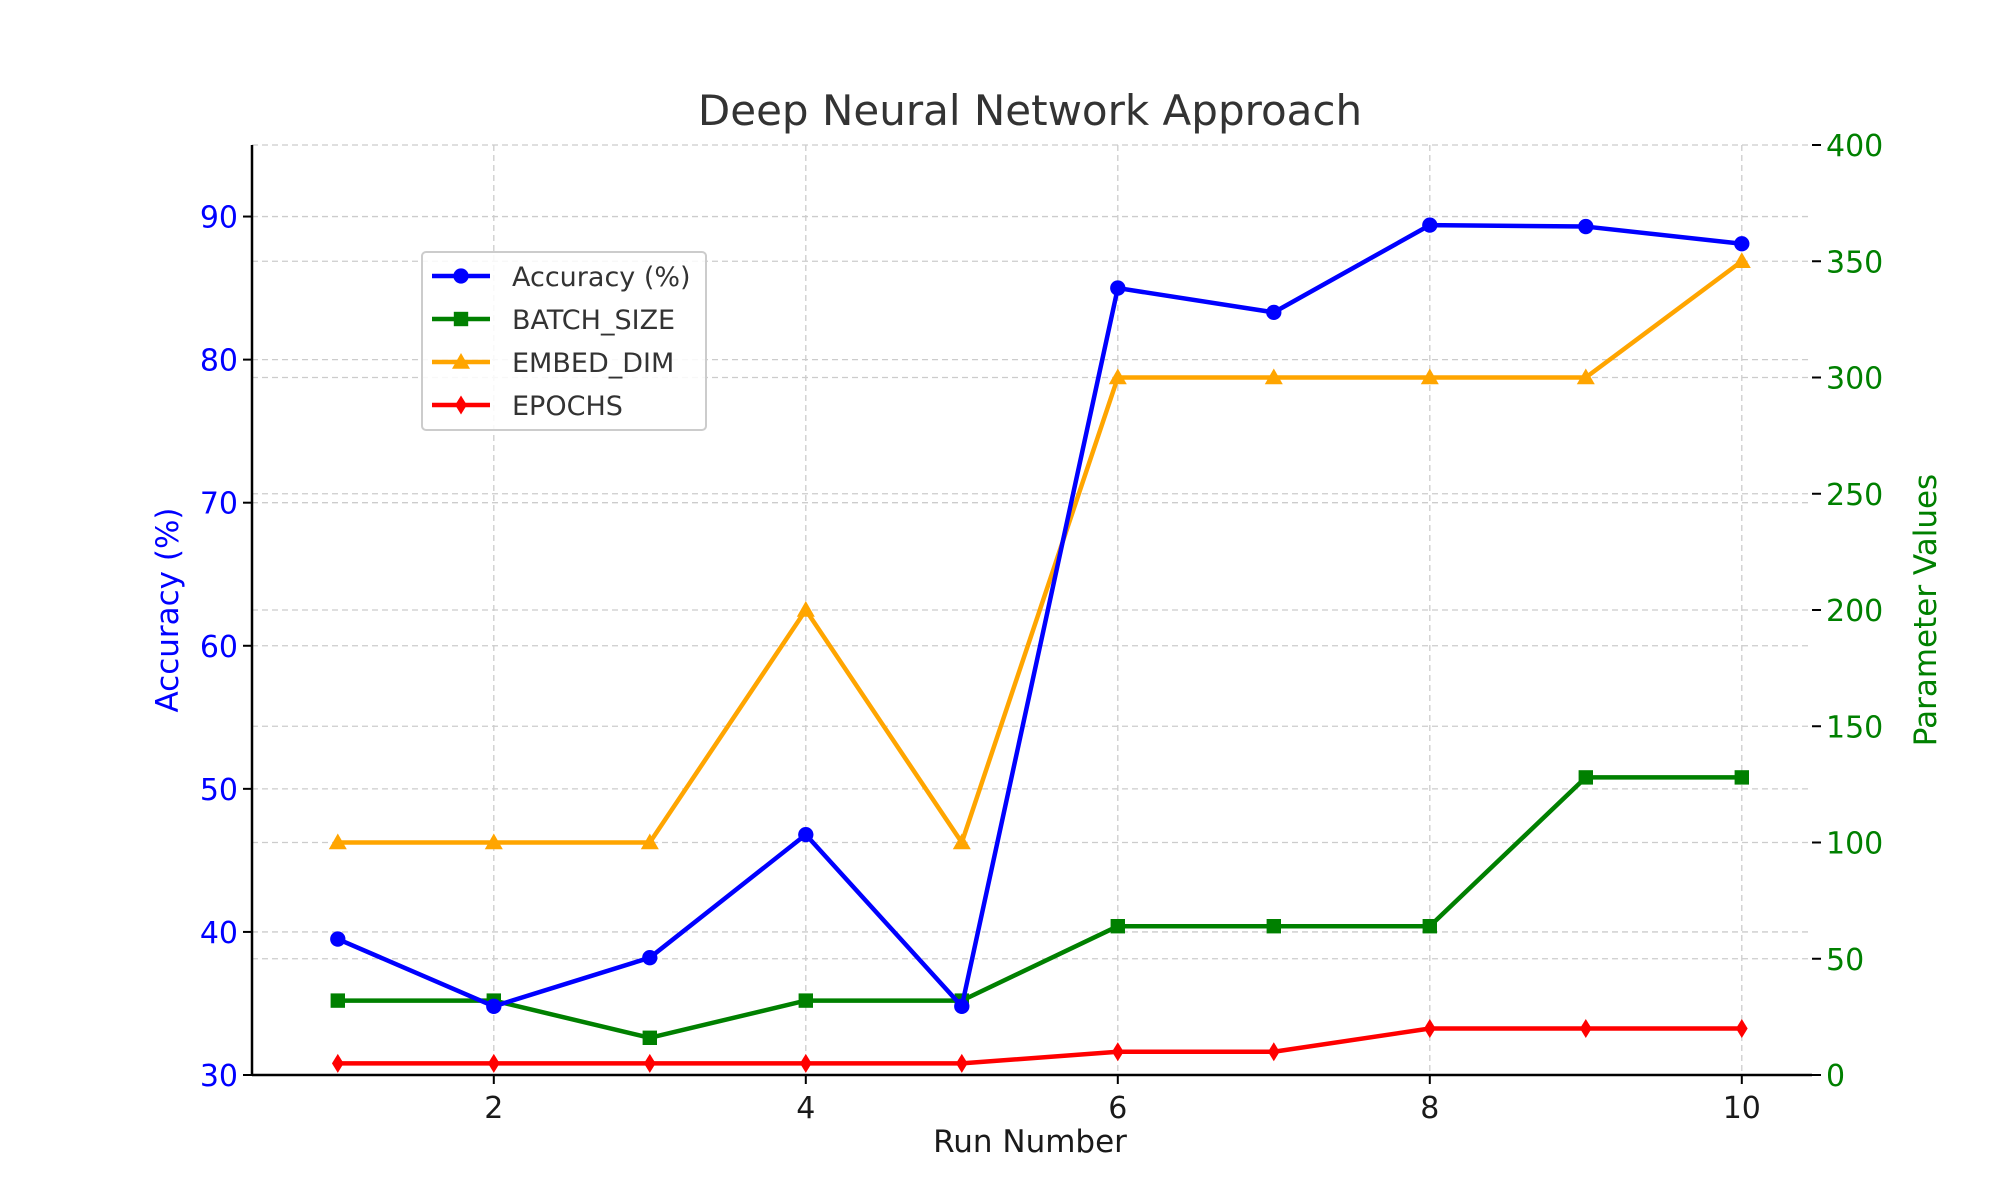 The image size is (2000, 1200). What do you see at coordinates (1845, 960) in the screenshot?
I see `y-right-tick-label: 50` at bounding box center [1845, 960].